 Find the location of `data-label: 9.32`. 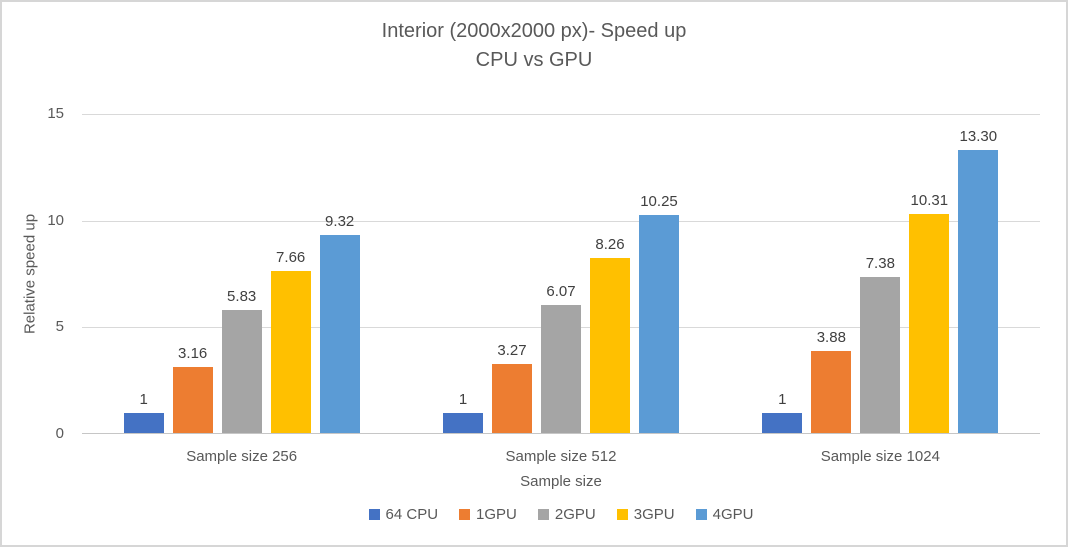

data-label: 9.32 is located at coordinates (340, 222).